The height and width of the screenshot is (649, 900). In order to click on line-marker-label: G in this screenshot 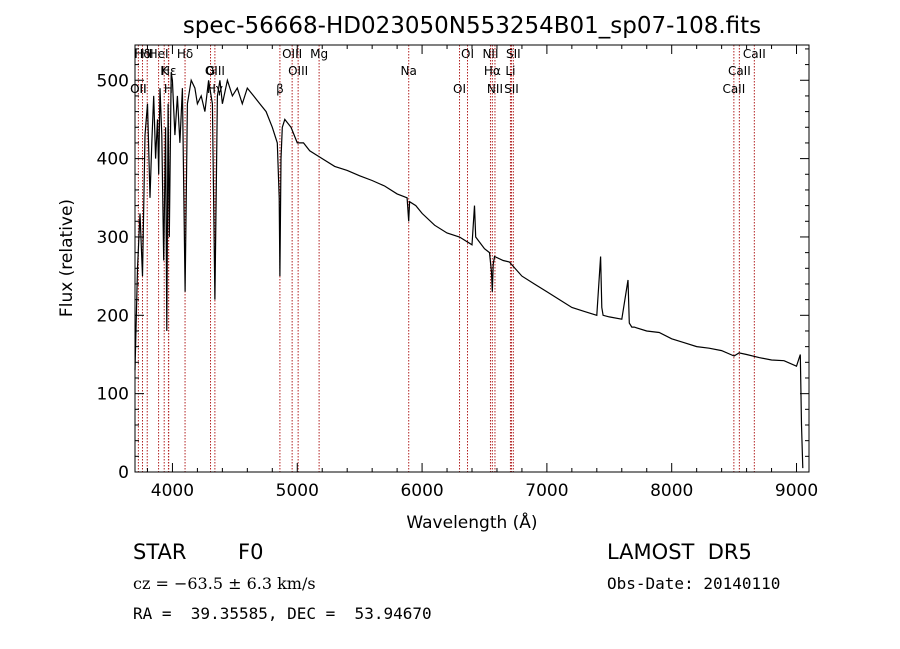, I will do `click(210, 71)`.